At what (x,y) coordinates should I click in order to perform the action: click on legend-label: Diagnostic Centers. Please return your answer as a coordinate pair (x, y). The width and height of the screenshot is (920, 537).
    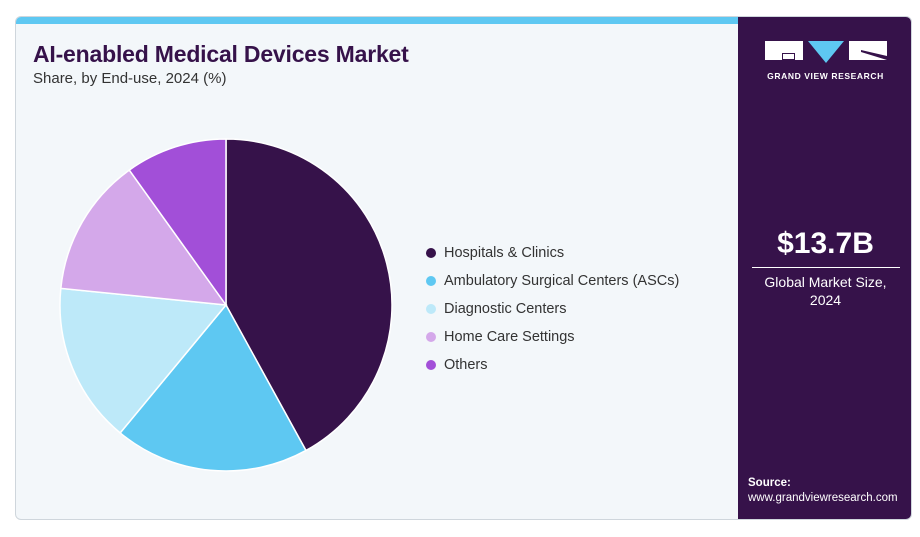
    Looking at the image, I should click on (505, 309).